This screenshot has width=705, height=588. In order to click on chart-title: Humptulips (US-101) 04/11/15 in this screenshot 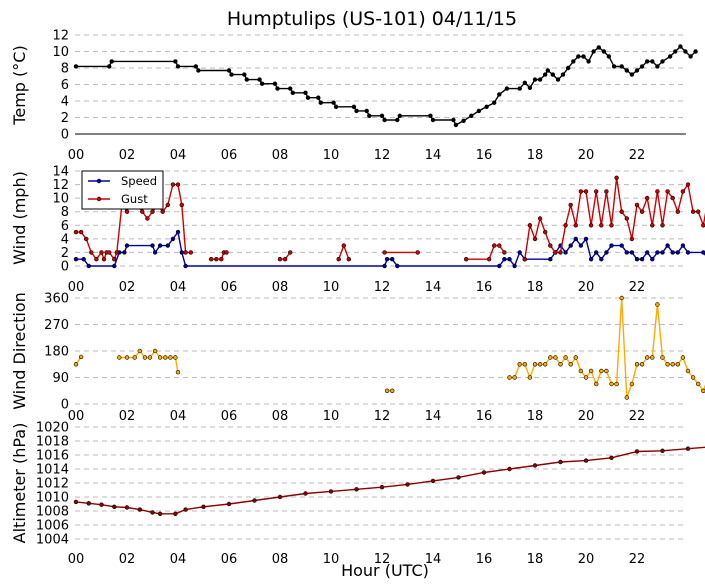, I will do `click(372, 19)`.